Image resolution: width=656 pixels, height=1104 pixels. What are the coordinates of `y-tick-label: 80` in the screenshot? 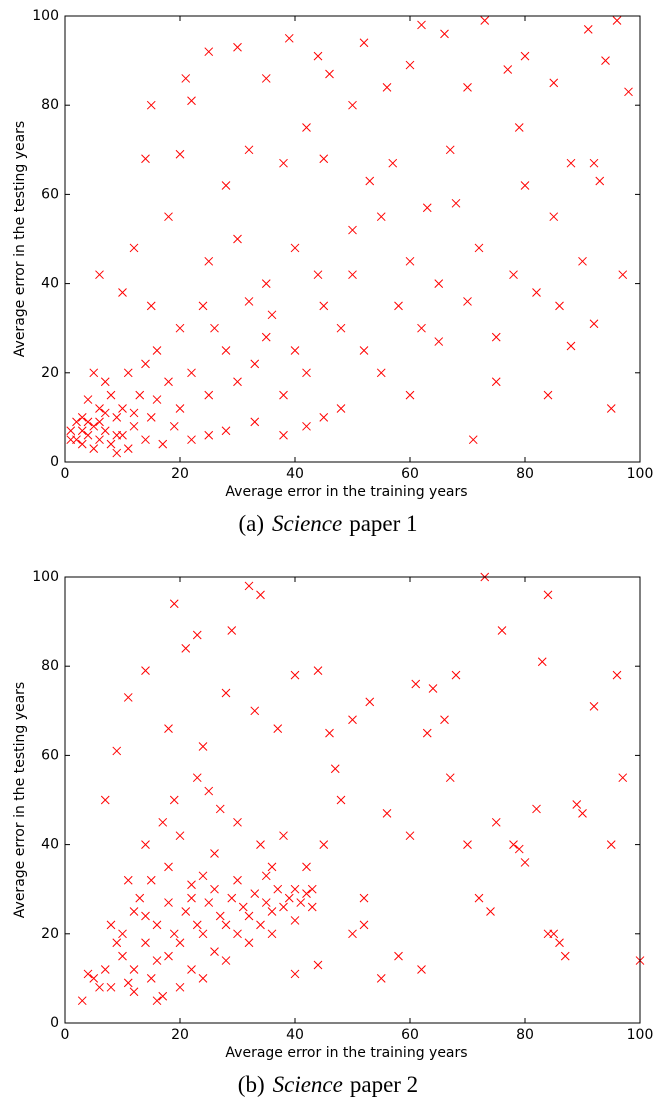 It's located at (50, 666).